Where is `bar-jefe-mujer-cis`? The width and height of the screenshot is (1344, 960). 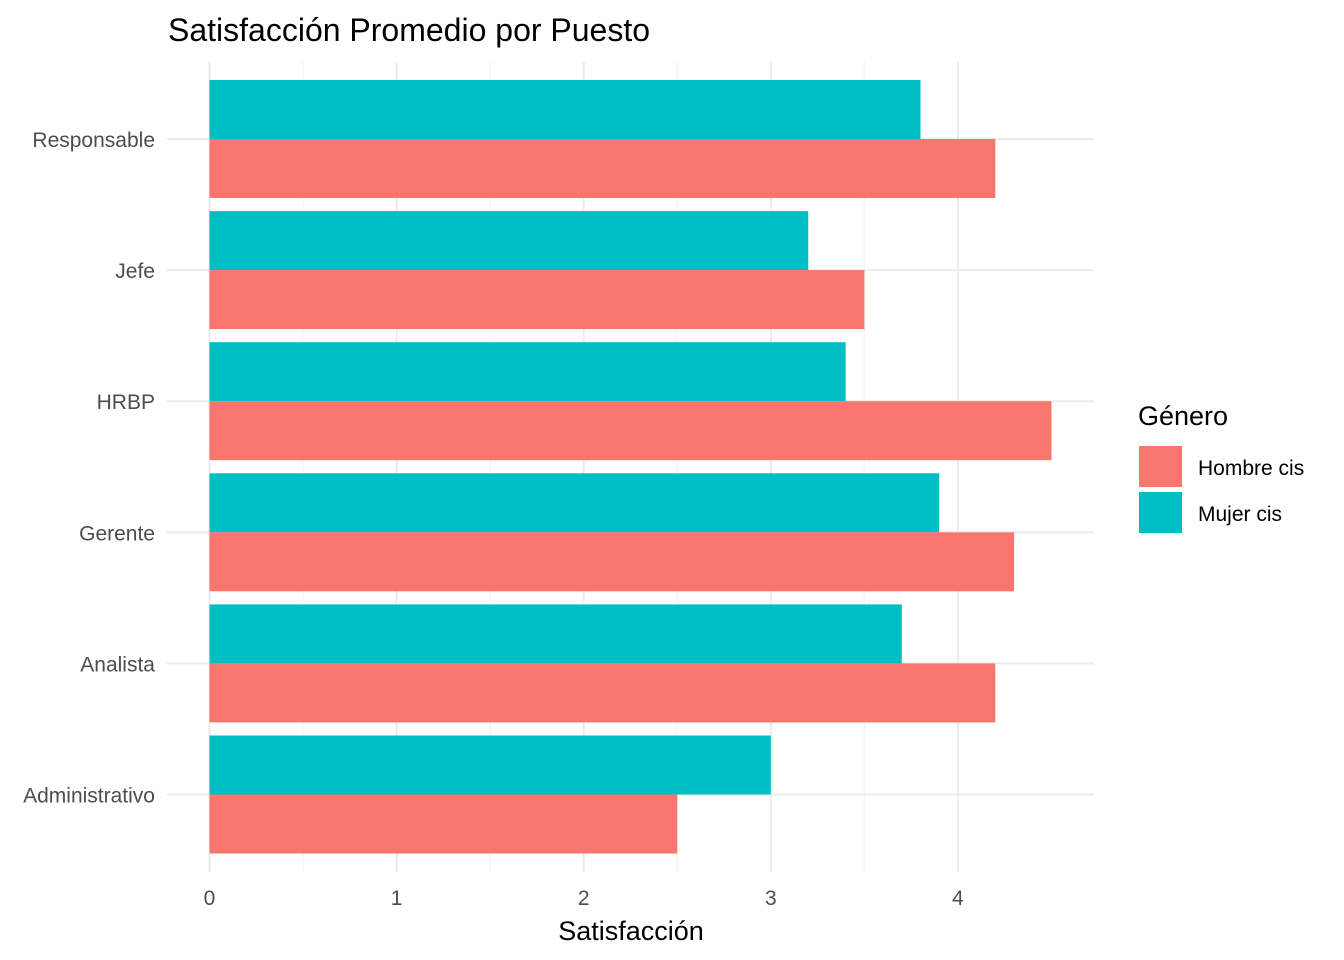 bar-jefe-mujer-cis is located at coordinates (509, 241).